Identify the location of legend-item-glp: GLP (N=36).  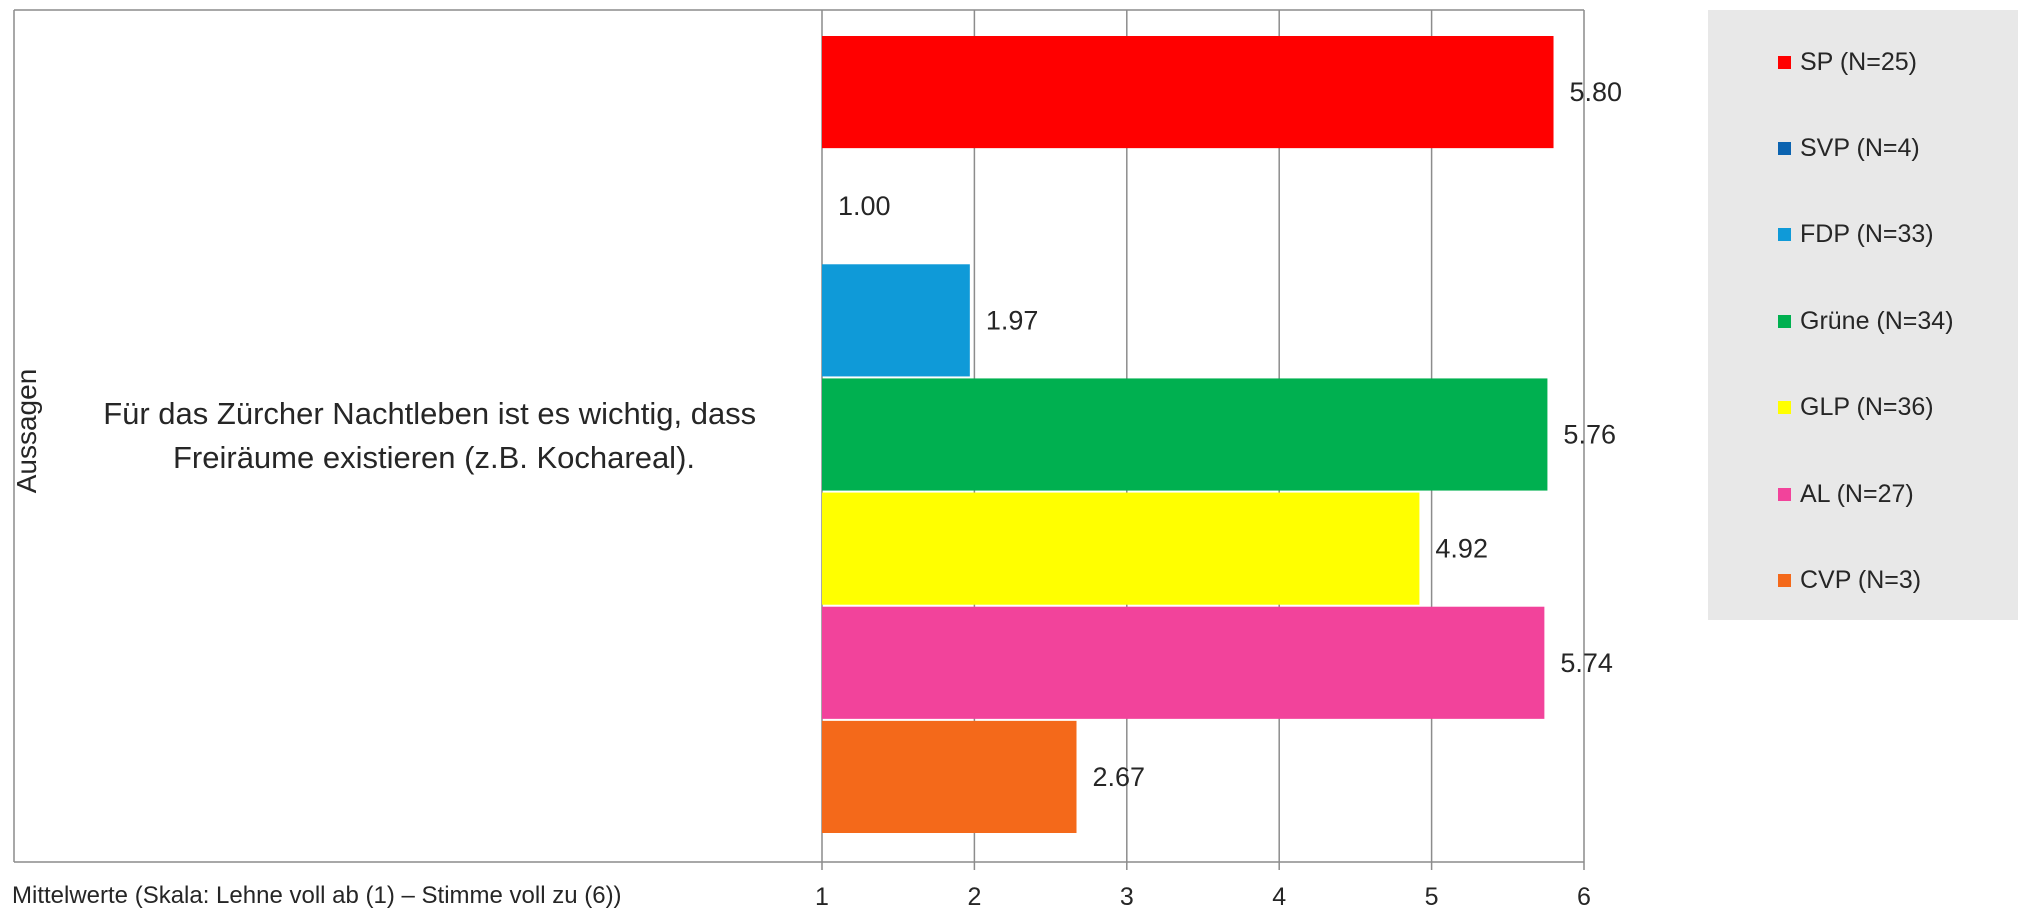
(1856, 407).